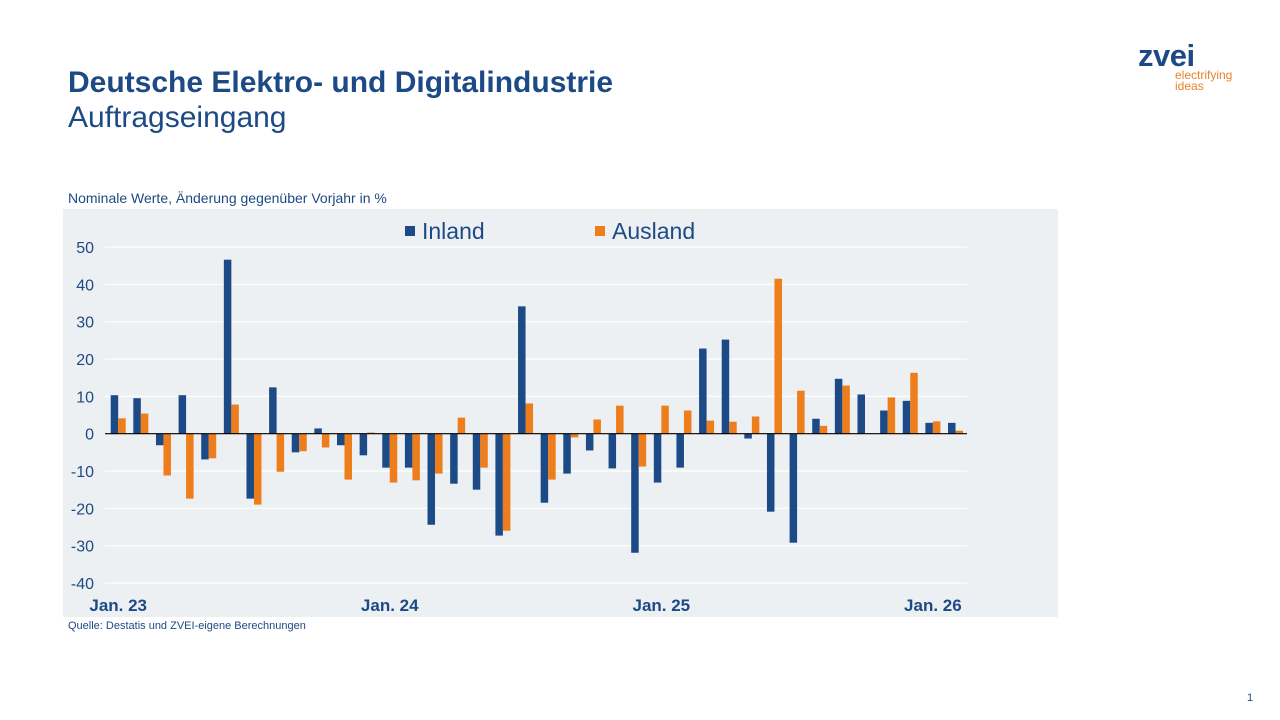 The width and height of the screenshot is (1280, 720). I want to click on legend-label-ausland: Ausland, so click(653, 231).